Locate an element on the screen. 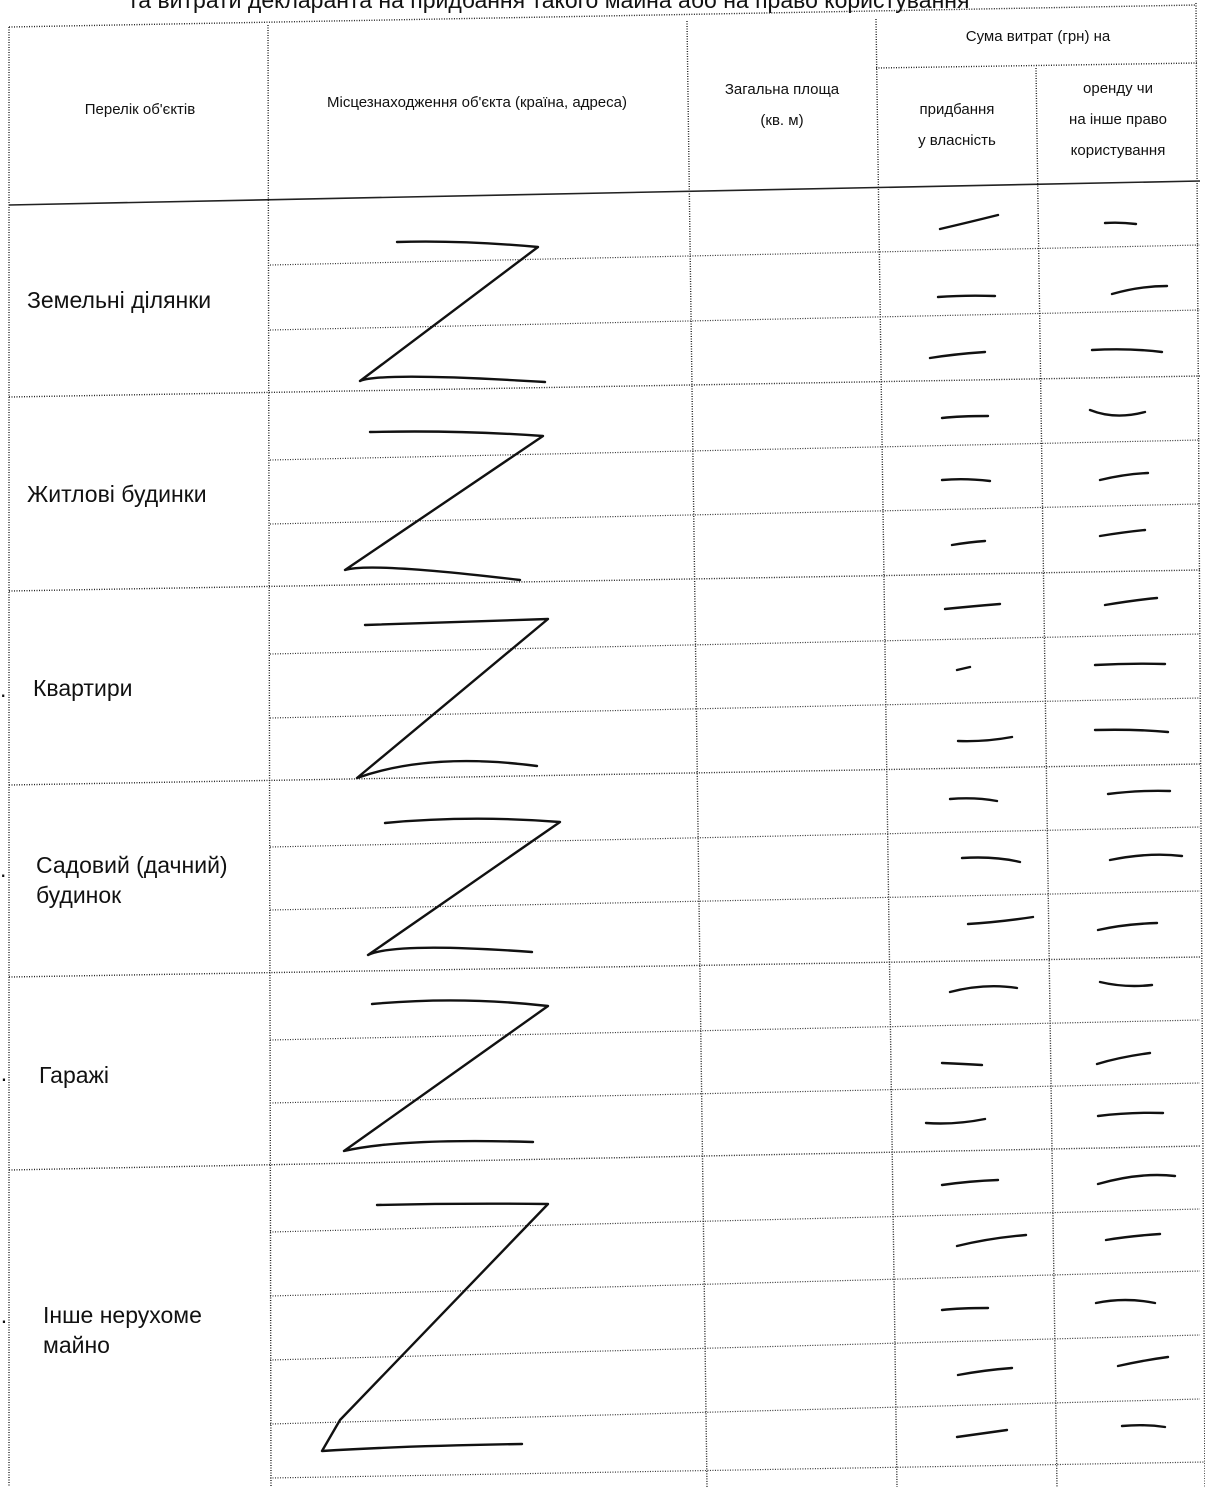  header-objects: Перелік об'єктів is located at coordinates (140, 109).